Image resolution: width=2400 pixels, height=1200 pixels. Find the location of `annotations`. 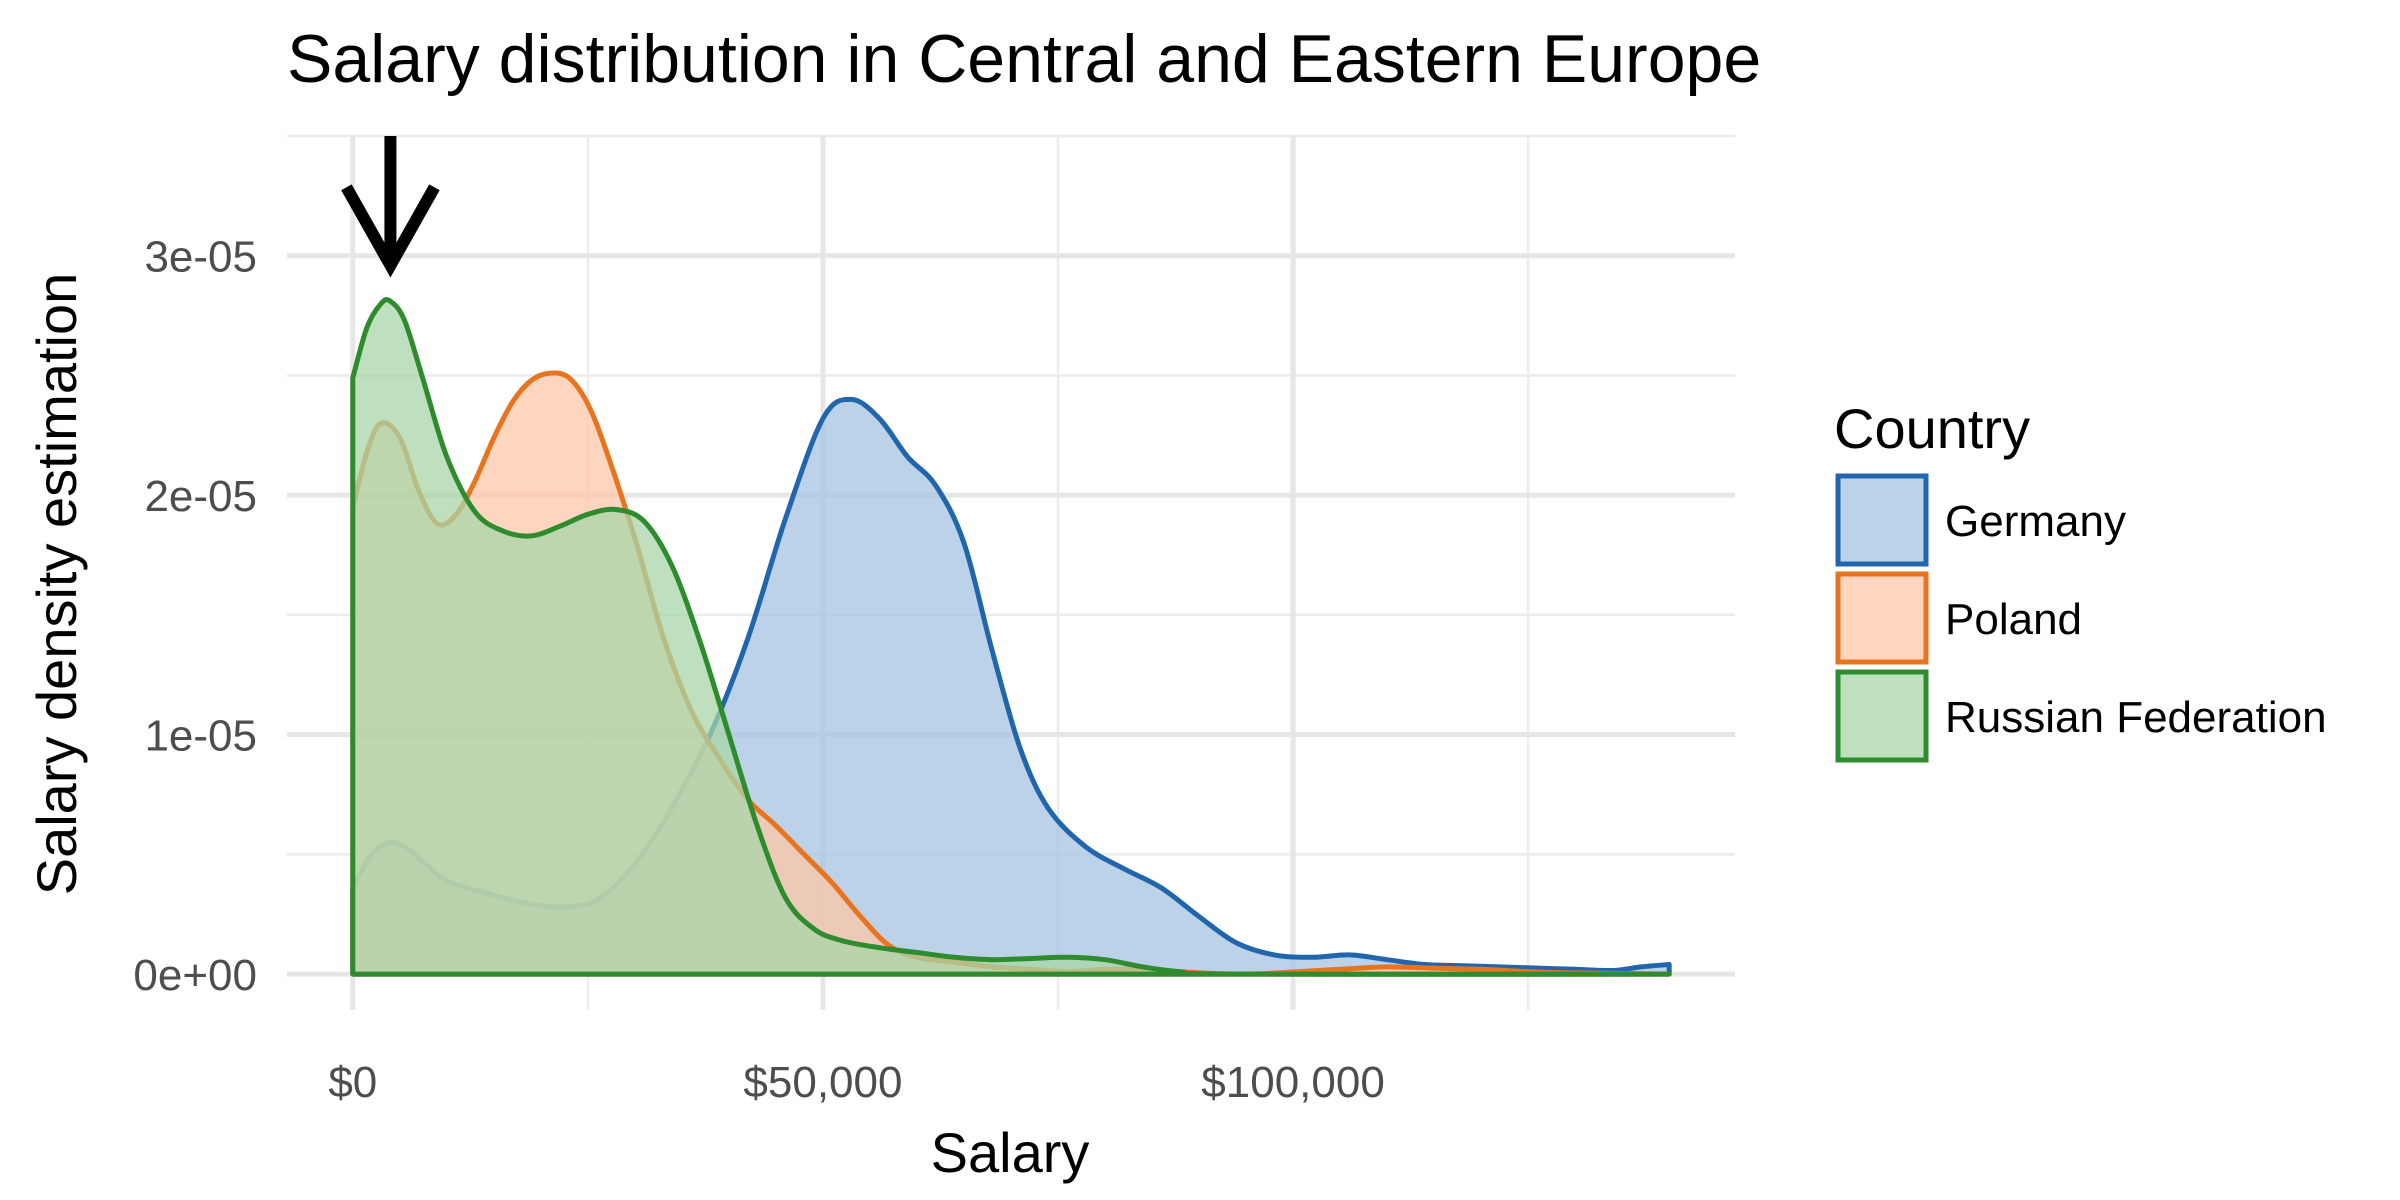

annotations is located at coordinates (390, 207).